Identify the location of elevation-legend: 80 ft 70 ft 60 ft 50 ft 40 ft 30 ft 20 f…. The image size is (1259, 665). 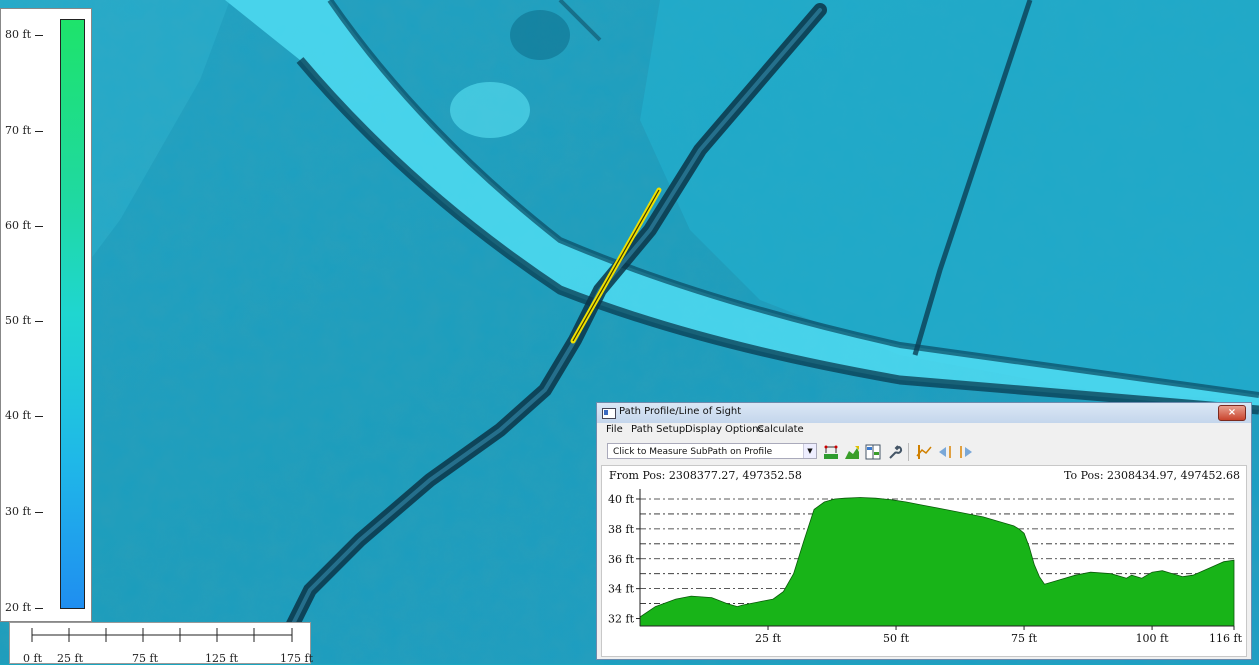
(46, 315).